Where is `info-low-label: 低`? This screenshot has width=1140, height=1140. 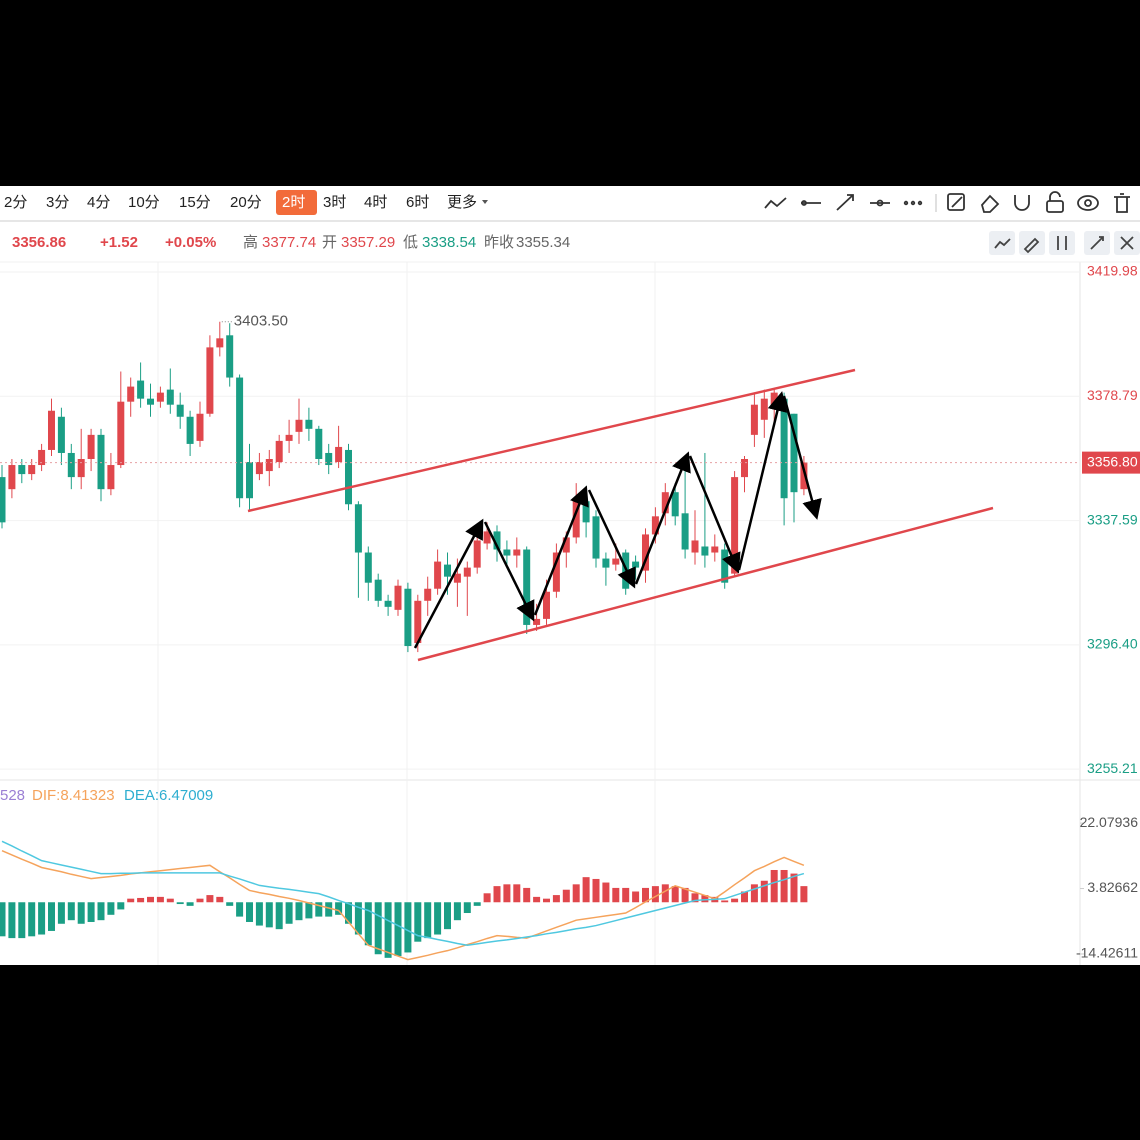 info-low-label: 低 is located at coordinates (410, 242).